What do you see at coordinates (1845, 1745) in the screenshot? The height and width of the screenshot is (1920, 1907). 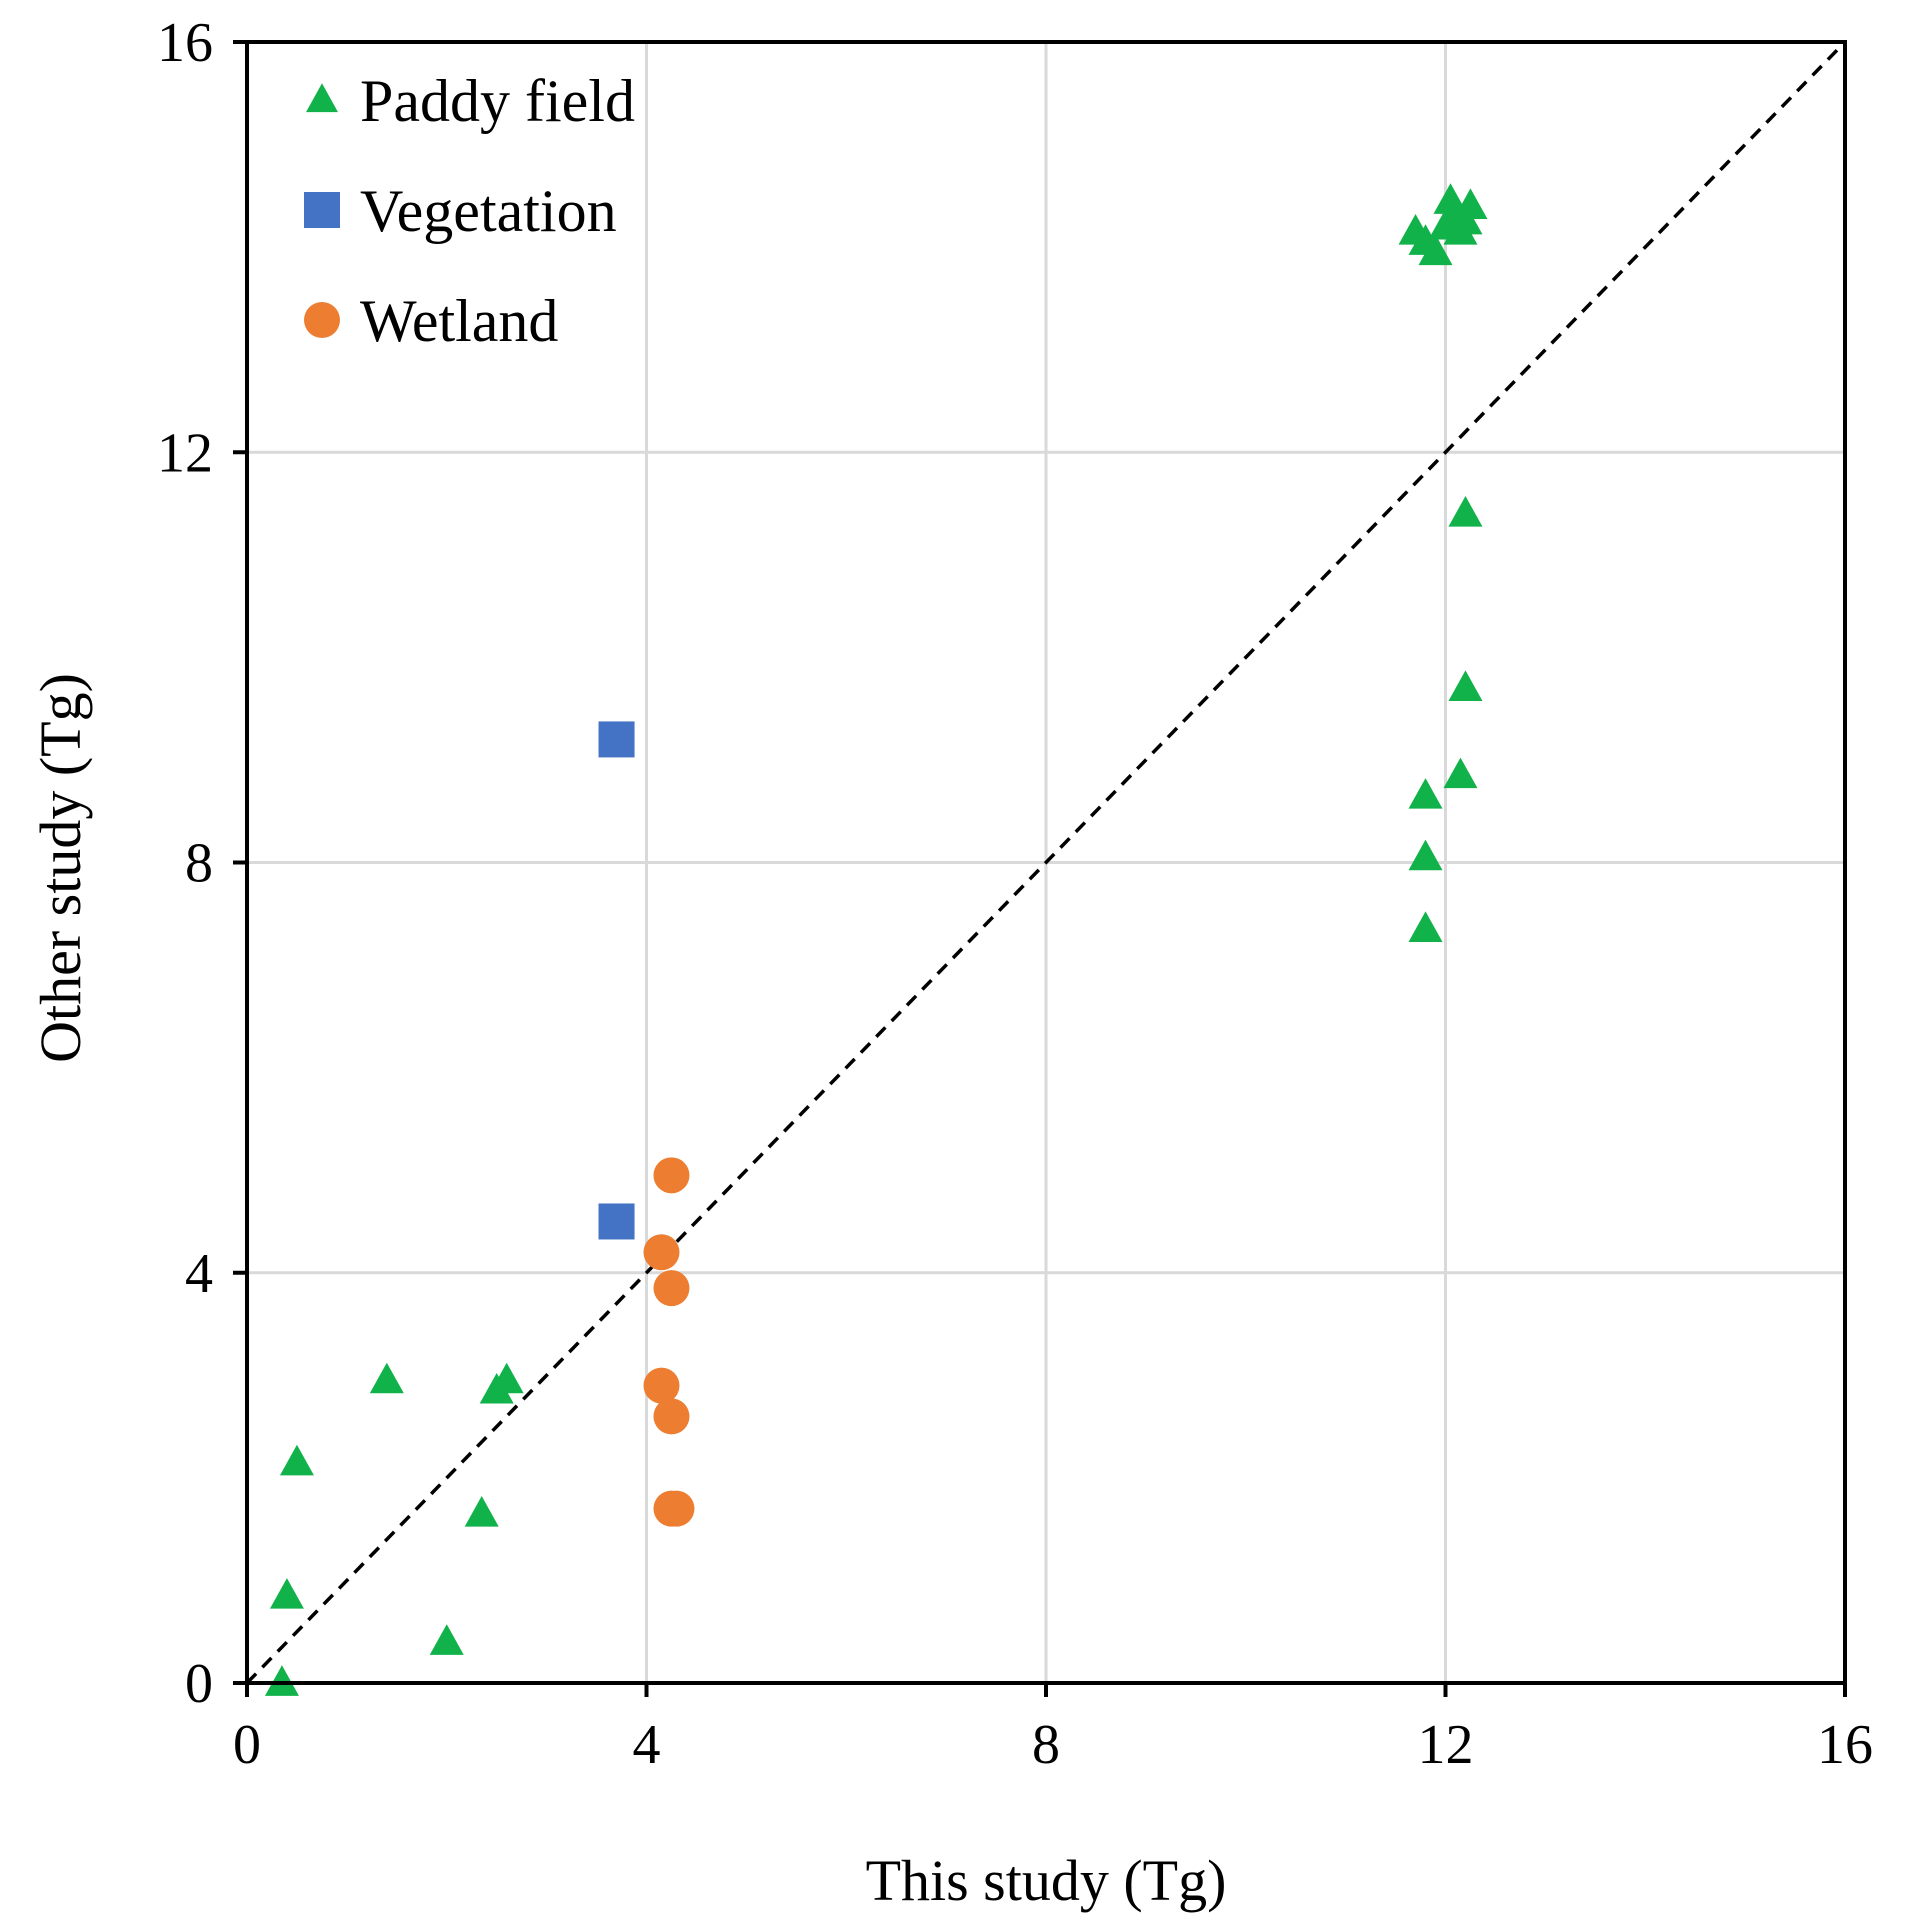 I see `x-tick-label: 16` at bounding box center [1845, 1745].